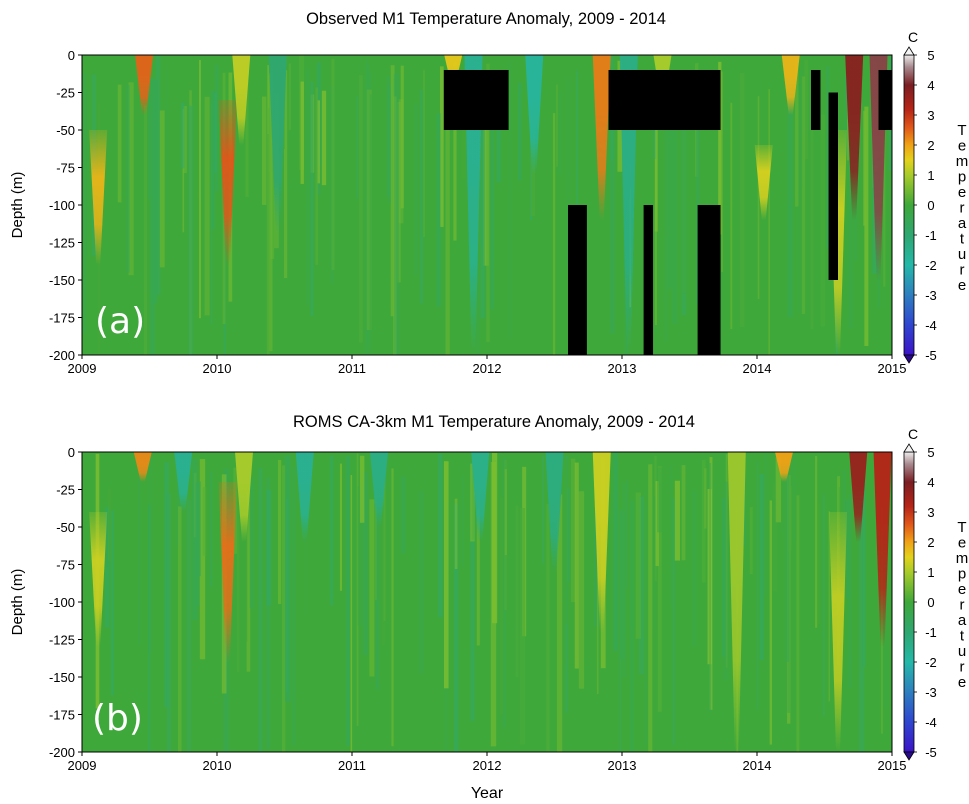 The image size is (969, 804). What do you see at coordinates (120, 321) in the screenshot?
I see `panel-label: (a)` at bounding box center [120, 321].